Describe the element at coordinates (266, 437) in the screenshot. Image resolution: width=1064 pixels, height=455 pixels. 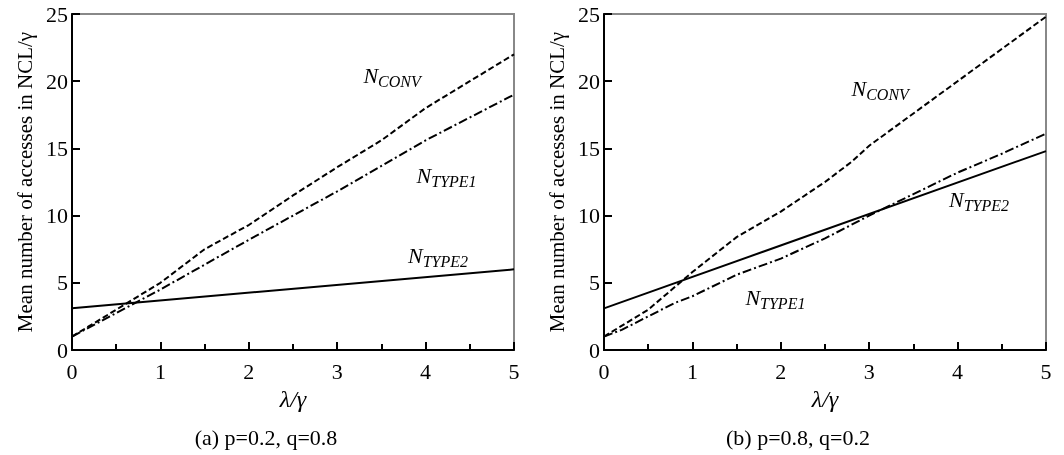
I see `text: (a) p=0.2, q=0.8` at that location.